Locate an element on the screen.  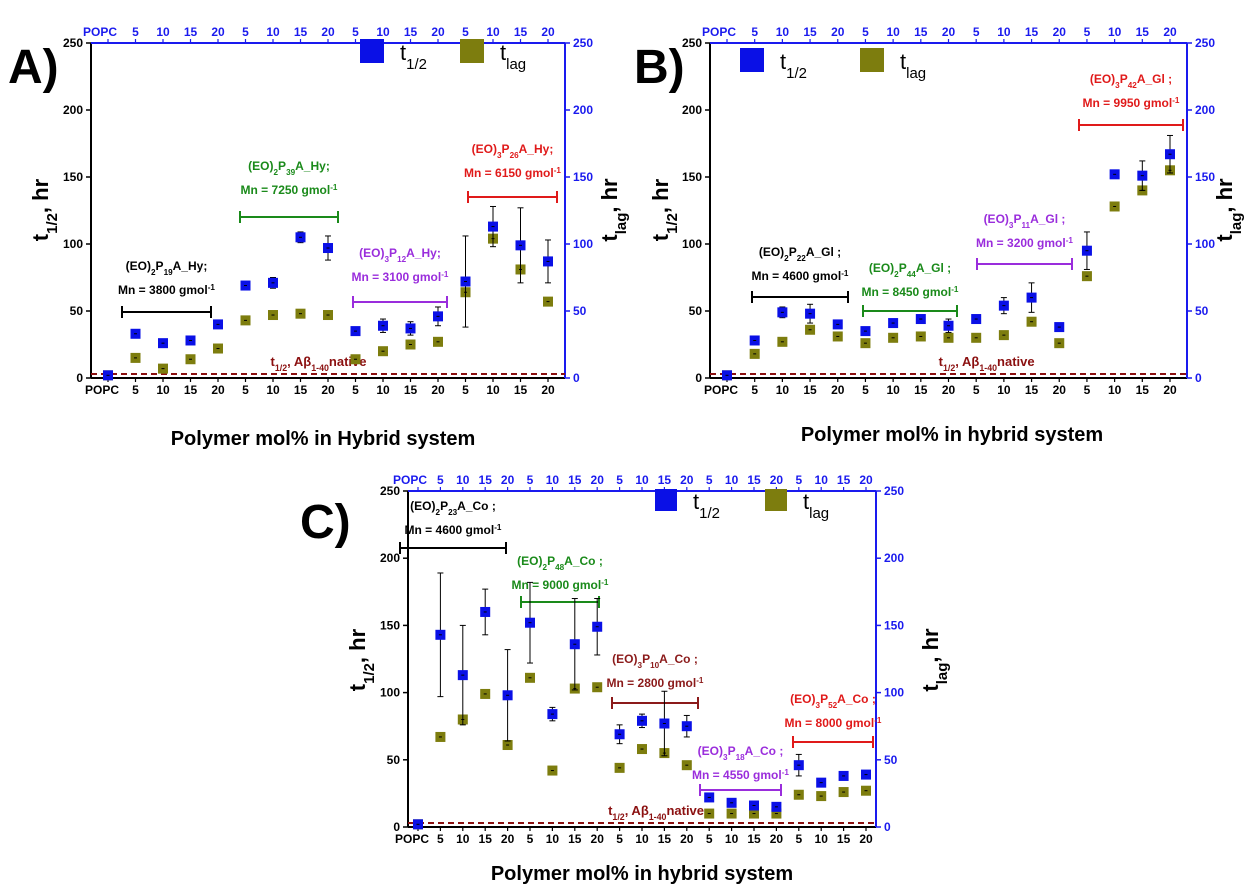
panel-b-letter: B) is located at coordinates (659, 67).